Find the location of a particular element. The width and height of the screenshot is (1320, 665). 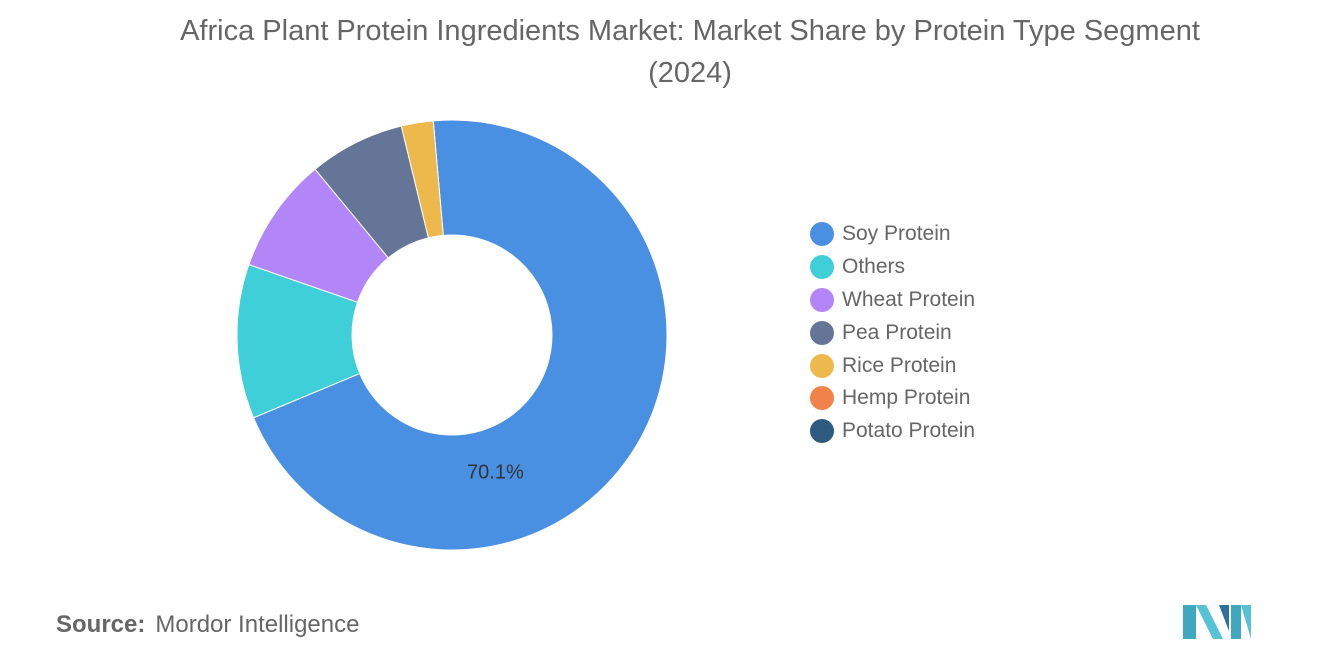

legend-swatch-wheat-protein is located at coordinates (822, 299).